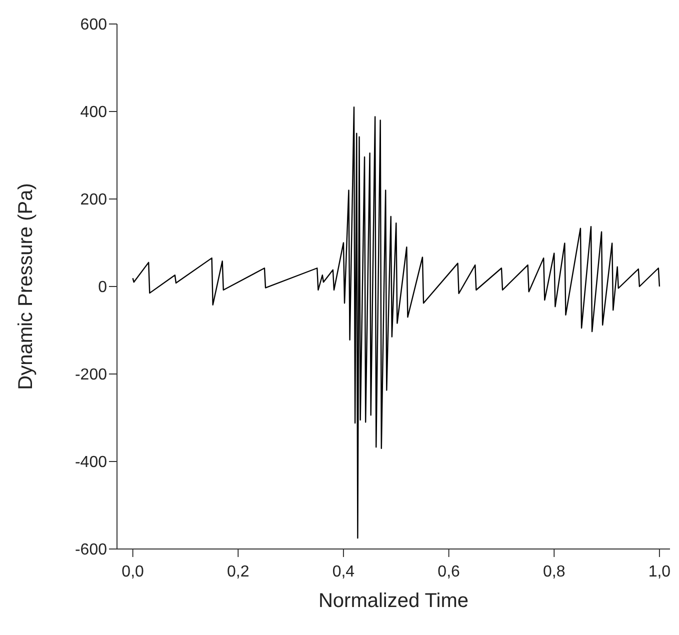 The height and width of the screenshot is (635, 679). What do you see at coordinates (133, 571) in the screenshot?
I see `x-tick-label: 0,0` at bounding box center [133, 571].